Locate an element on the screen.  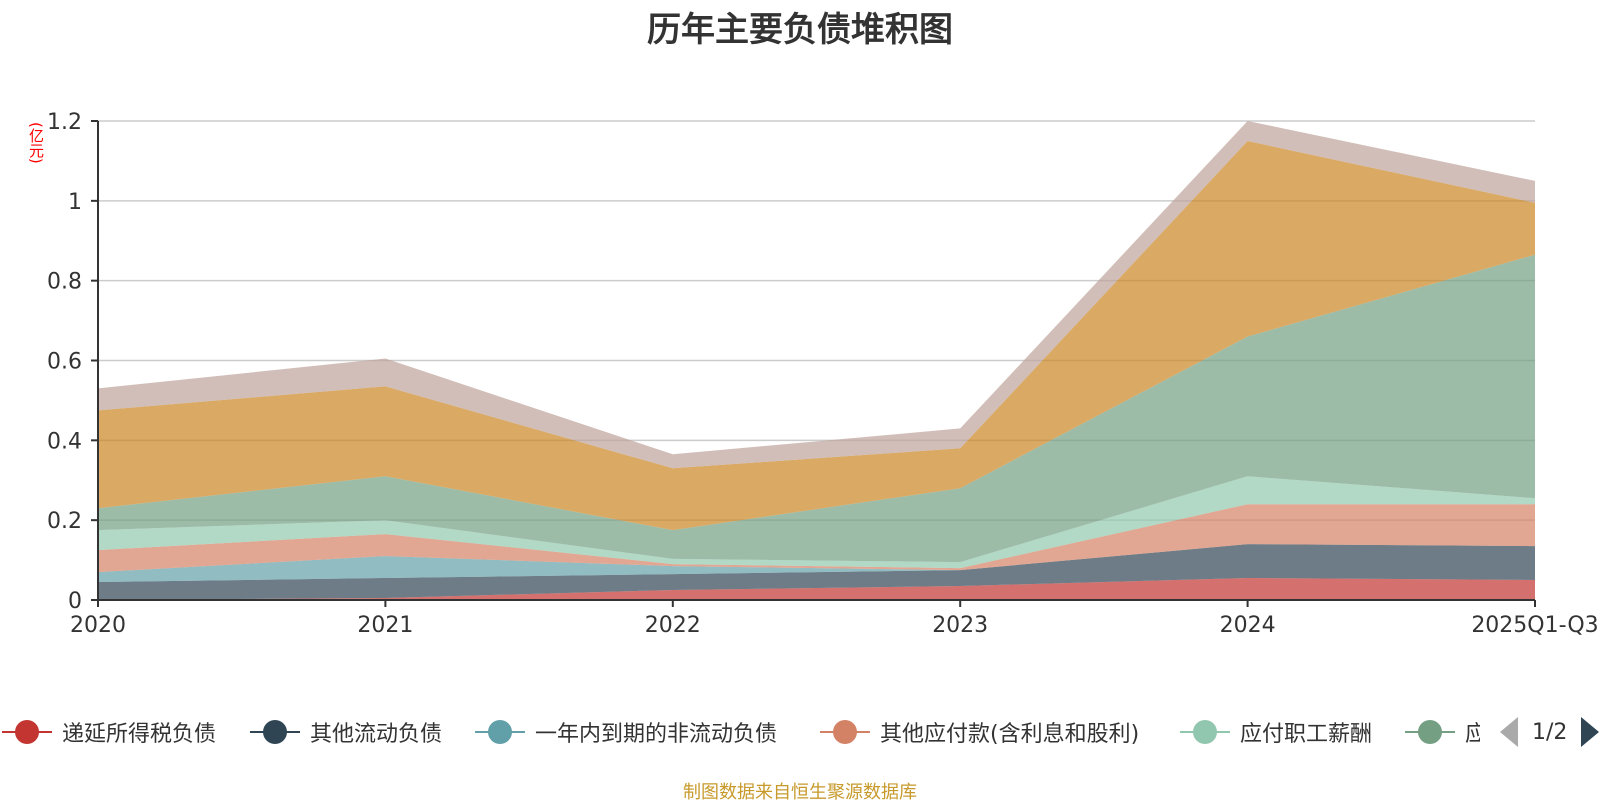
legend-pager: 1/2 is located at coordinates (1550, 732).